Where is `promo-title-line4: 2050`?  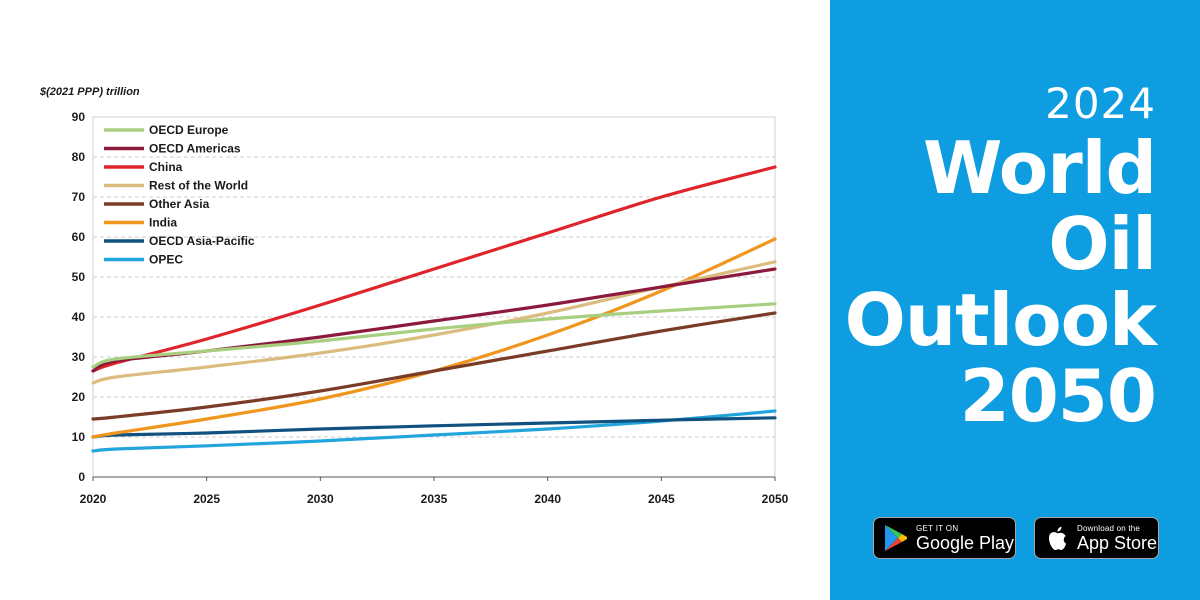 promo-title-line4: 2050 is located at coordinates (1058, 396).